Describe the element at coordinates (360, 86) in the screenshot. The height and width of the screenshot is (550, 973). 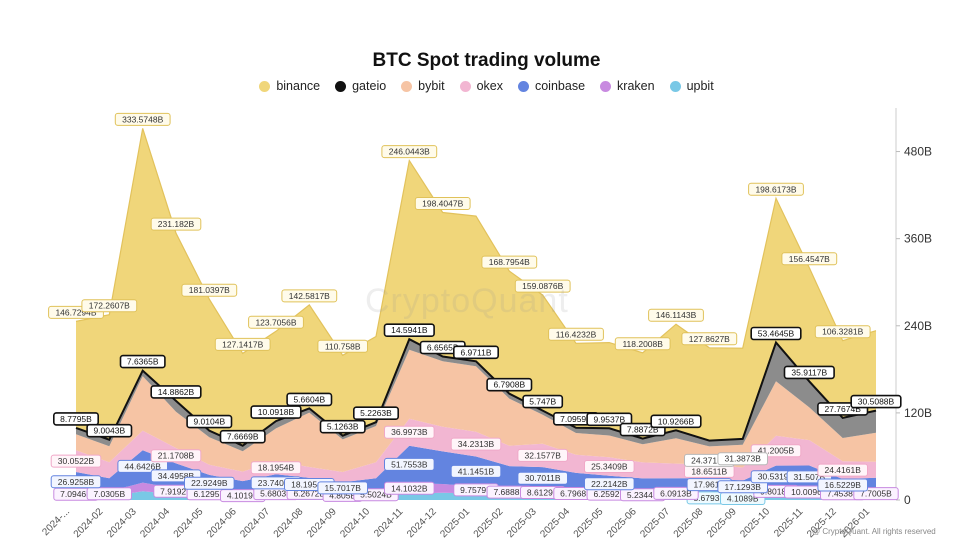
I see `legend-item-gateio: gateio` at that location.